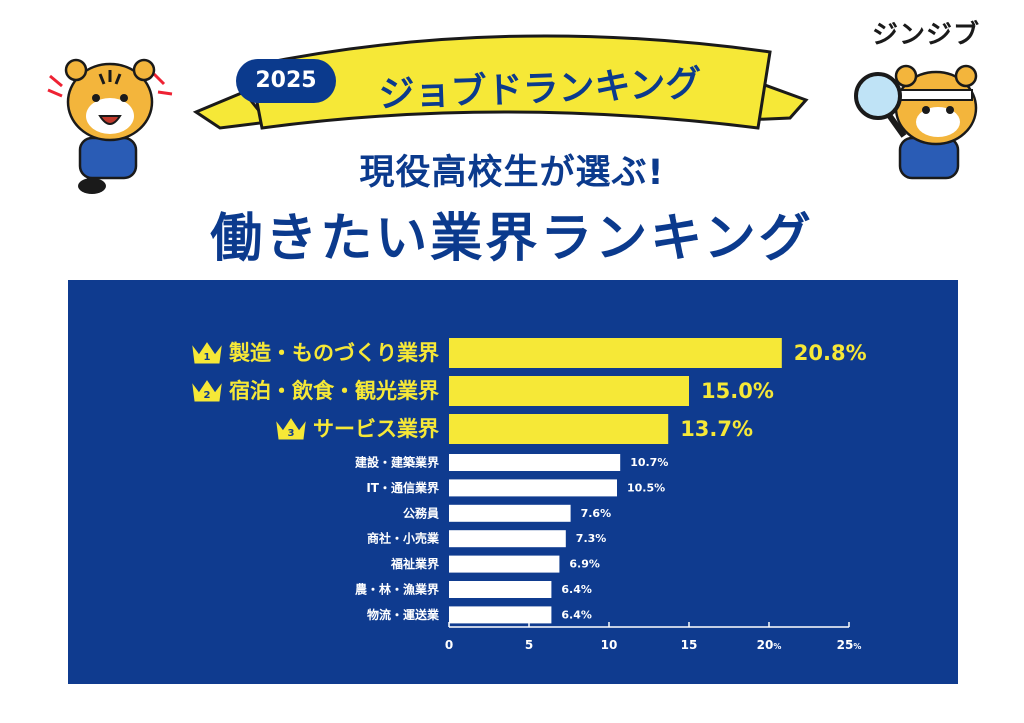  I want to click on crown-icon: 3, so click(291, 429).